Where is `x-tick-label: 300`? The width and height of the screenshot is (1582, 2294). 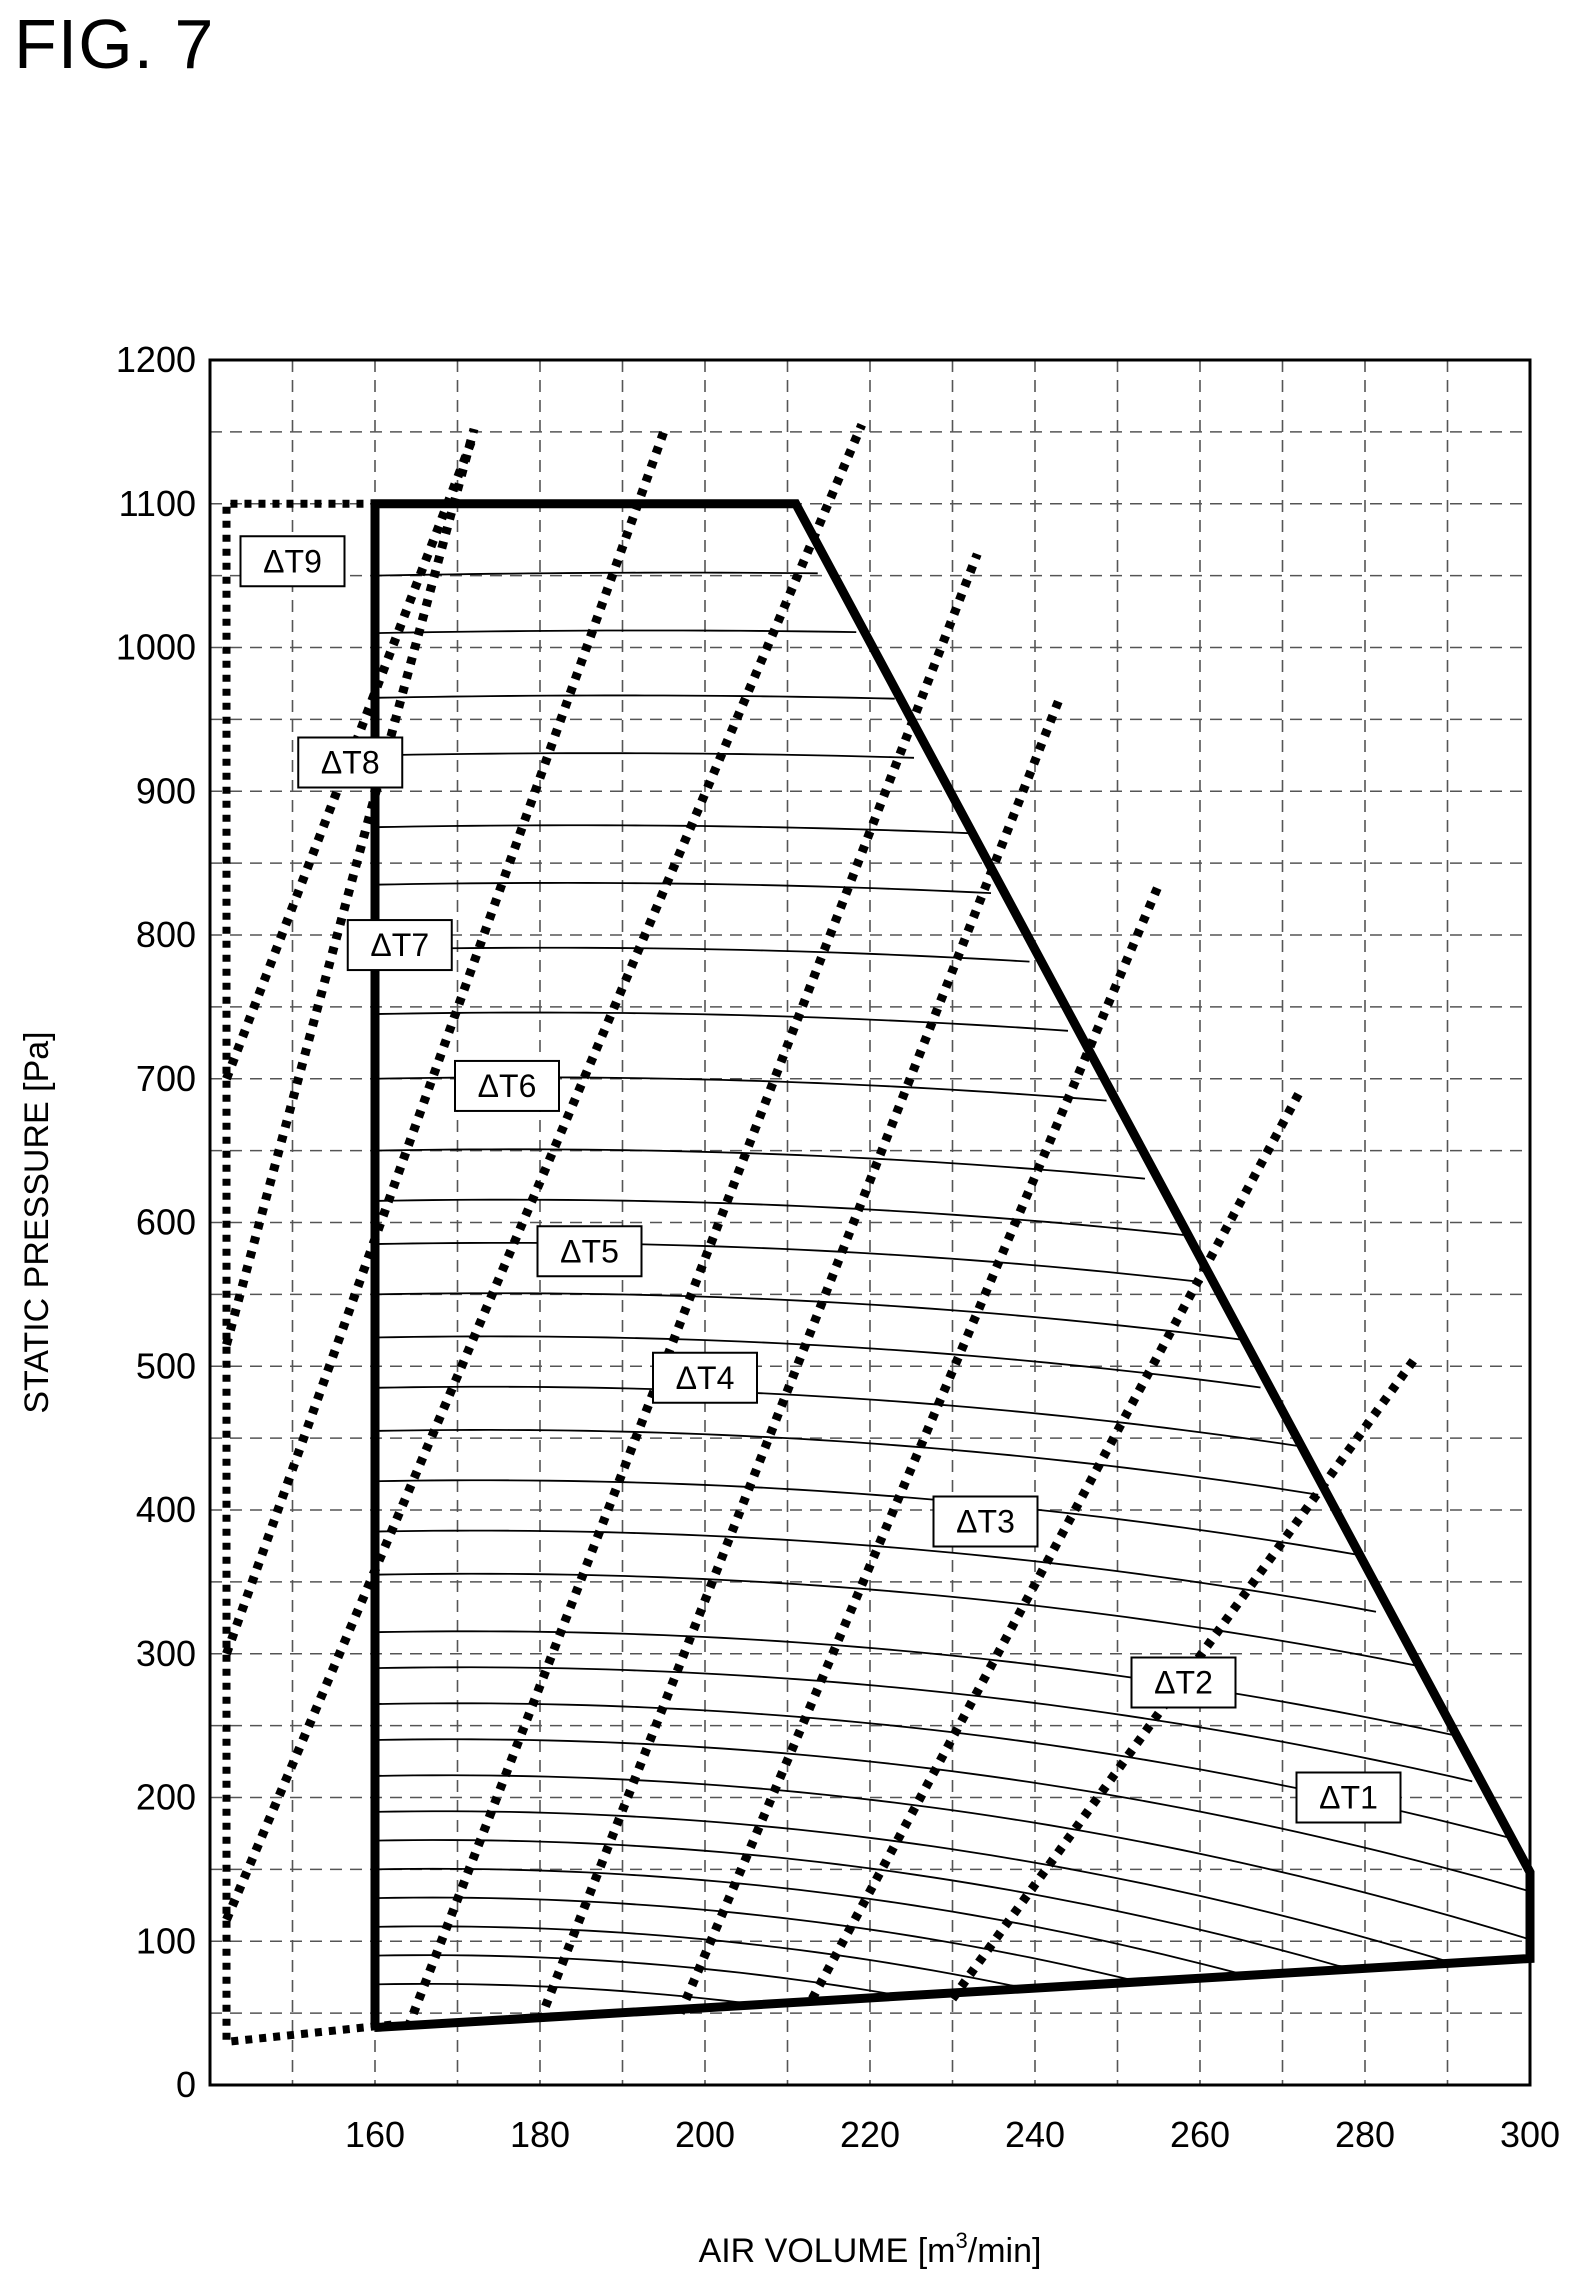 x-tick-label: 300 is located at coordinates (1530, 2134).